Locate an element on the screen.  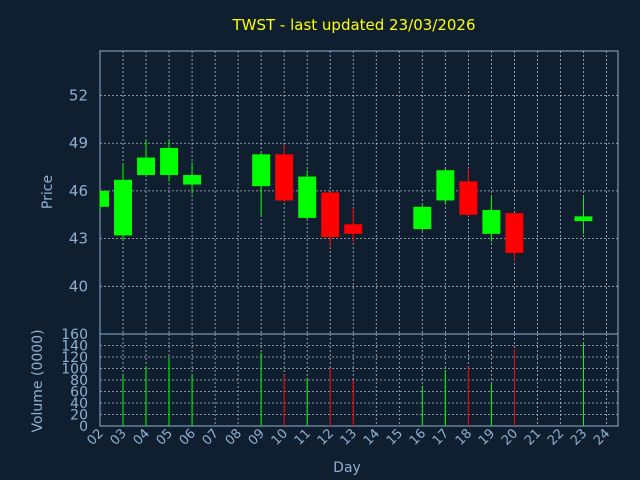
volume-tick-label: 120 is located at coordinates (74, 358).